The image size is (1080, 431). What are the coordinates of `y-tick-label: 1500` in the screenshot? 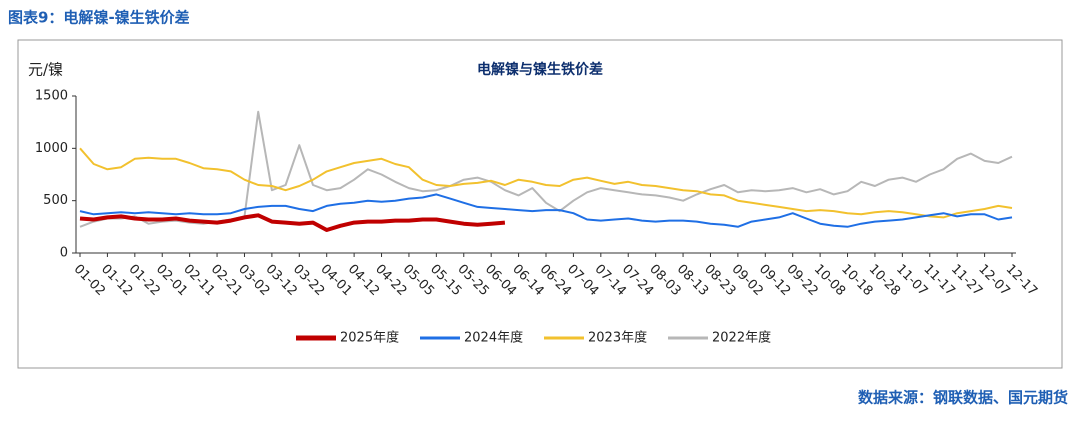 It's located at (51, 96).